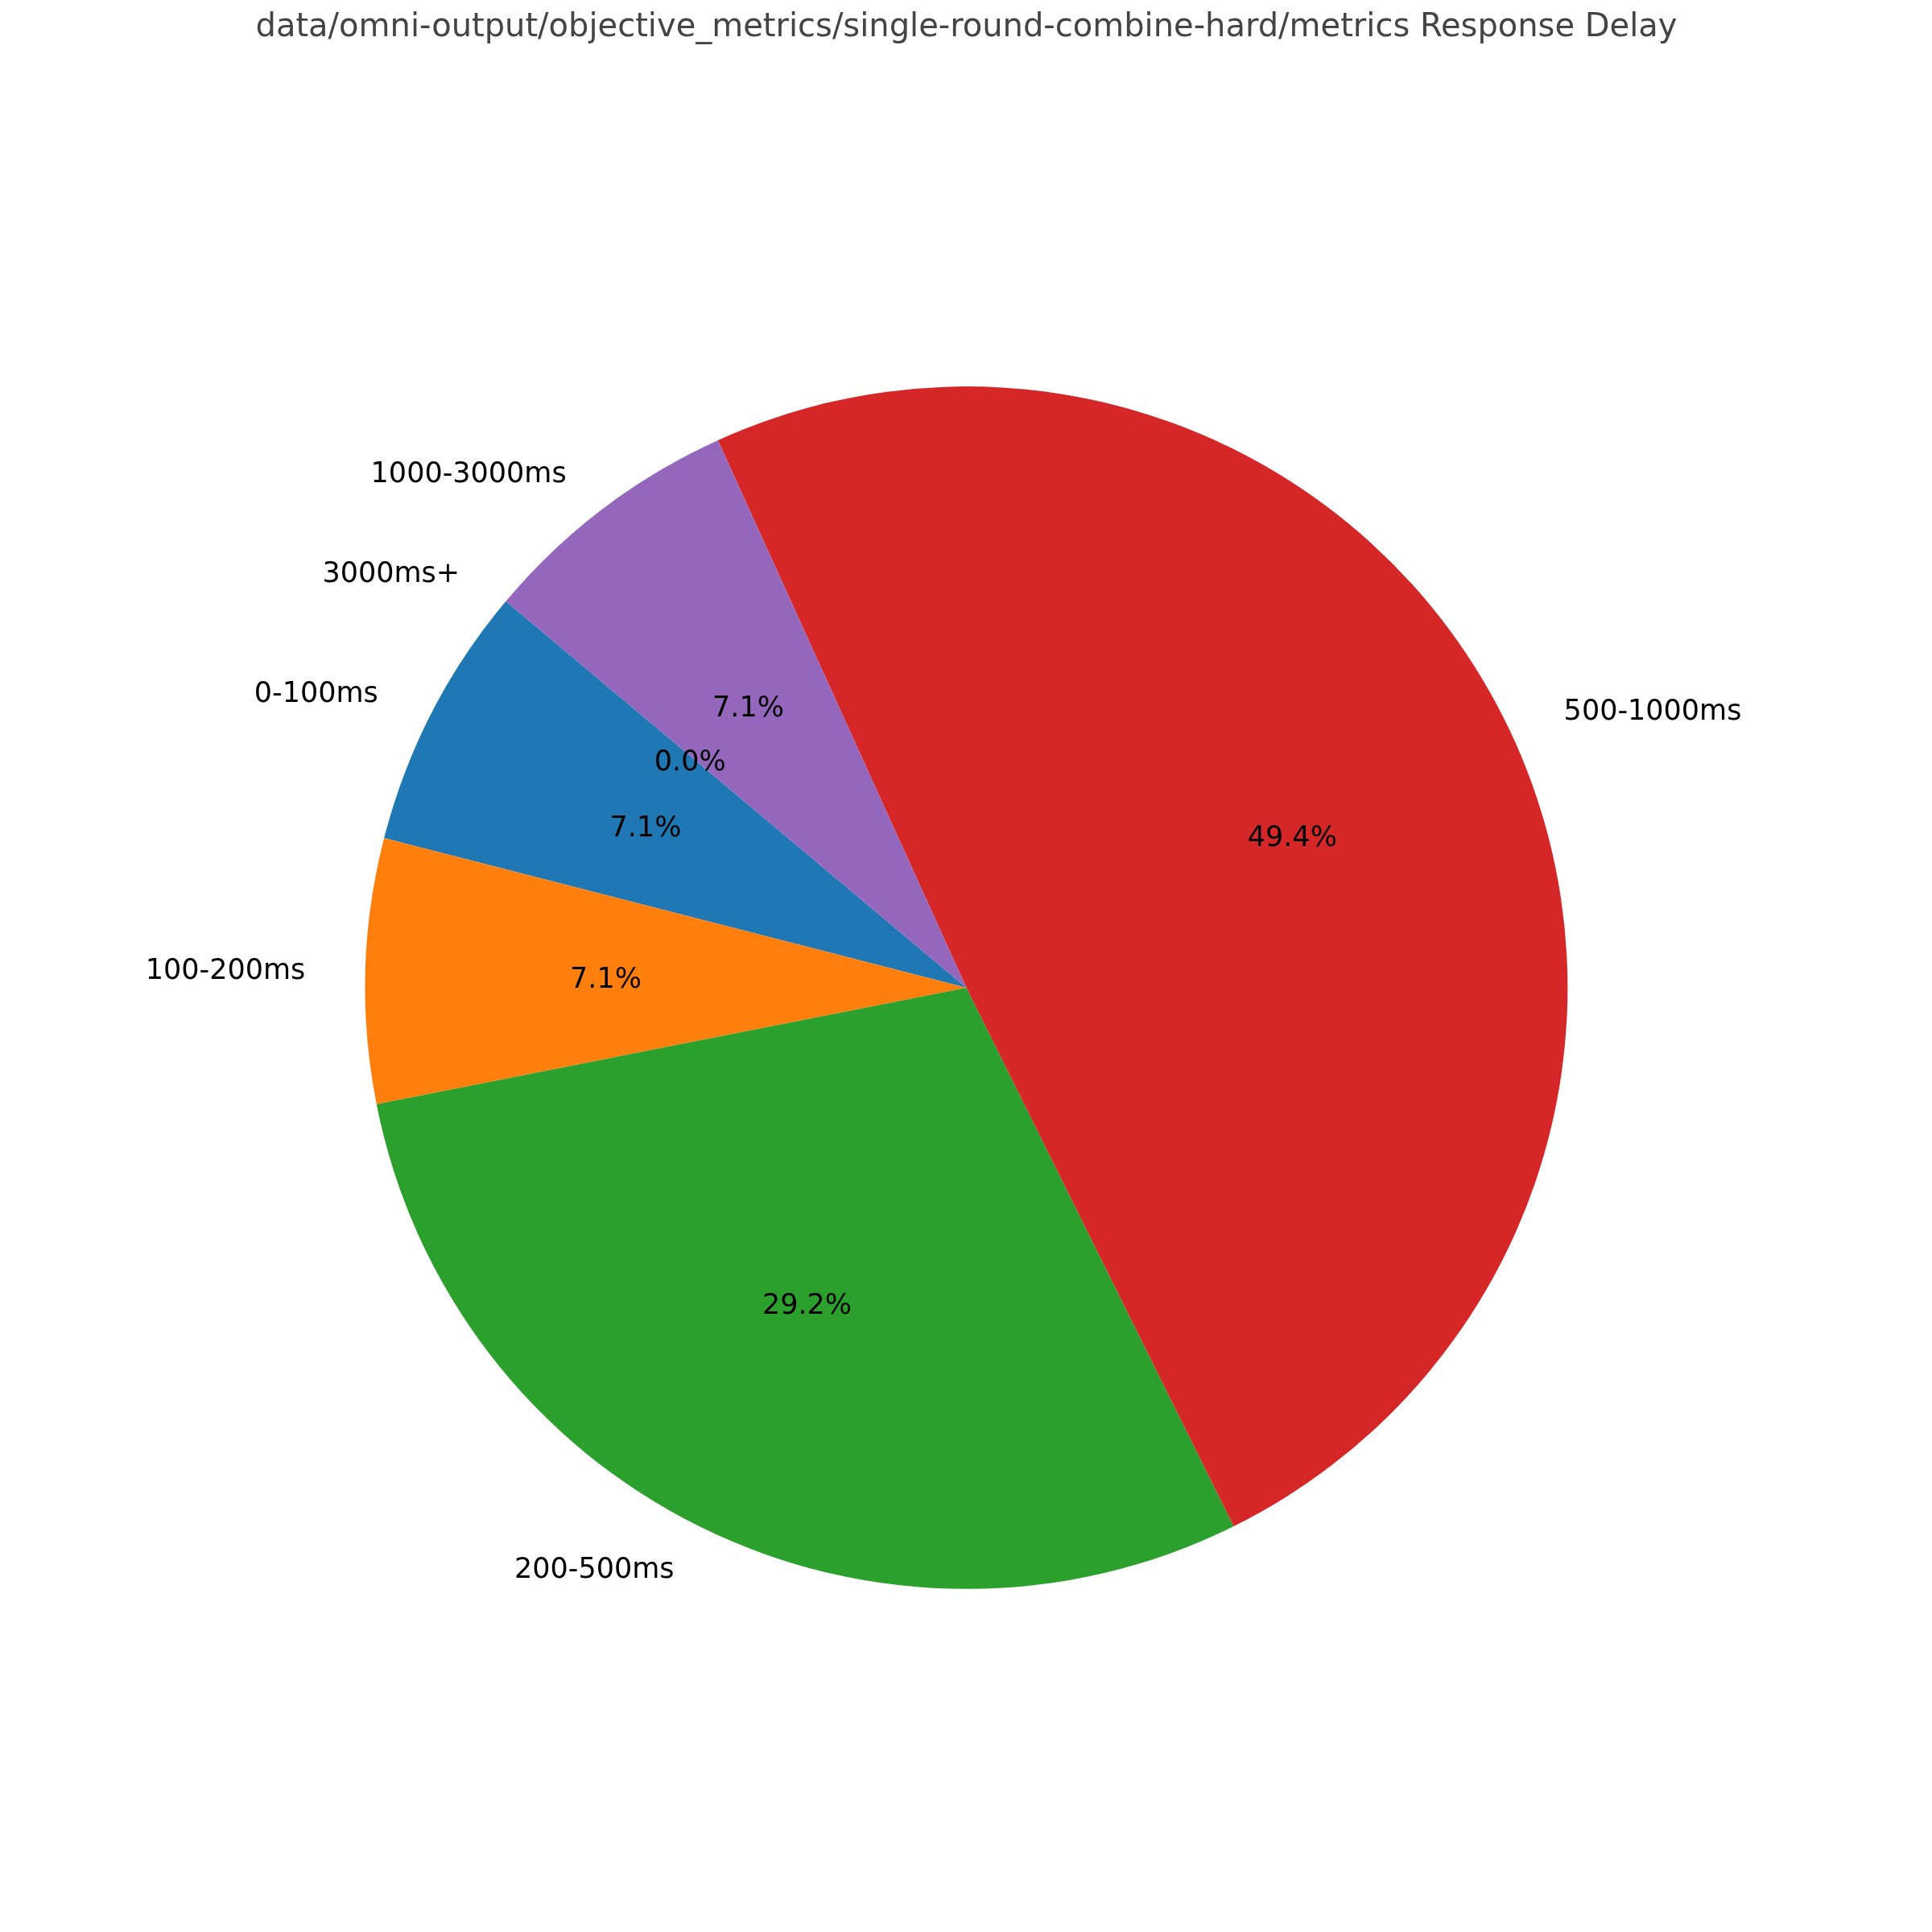  Describe the element at coordinates (1652, 710) in the screenshot. I see `slice-label: 500-1000ms` at that location.